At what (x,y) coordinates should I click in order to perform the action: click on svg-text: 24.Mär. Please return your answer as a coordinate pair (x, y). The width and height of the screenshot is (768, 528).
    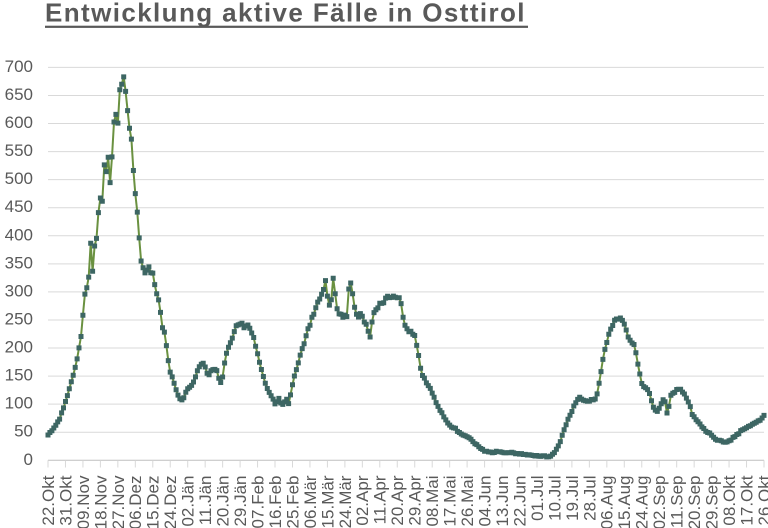
    Looking at the image, I should click on (345, 501).